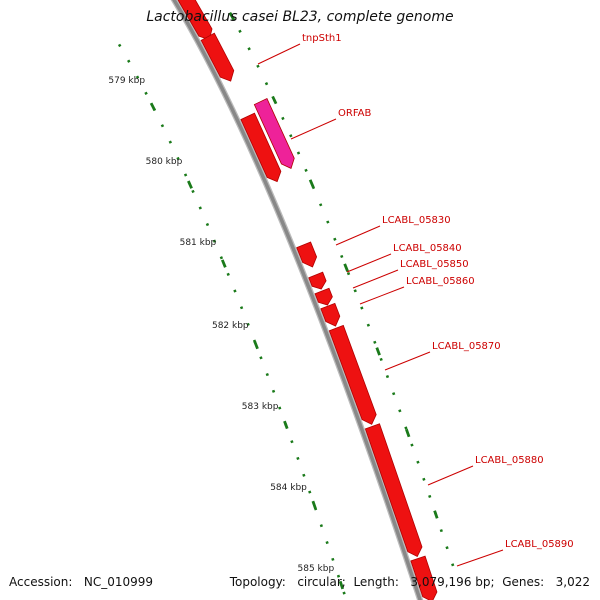 The image size is (600, 600). What do you see at coordinates (217, 57) in the screenshot?
I see `feature-arrow-tnpSth1` at bounding box center [217, 57].